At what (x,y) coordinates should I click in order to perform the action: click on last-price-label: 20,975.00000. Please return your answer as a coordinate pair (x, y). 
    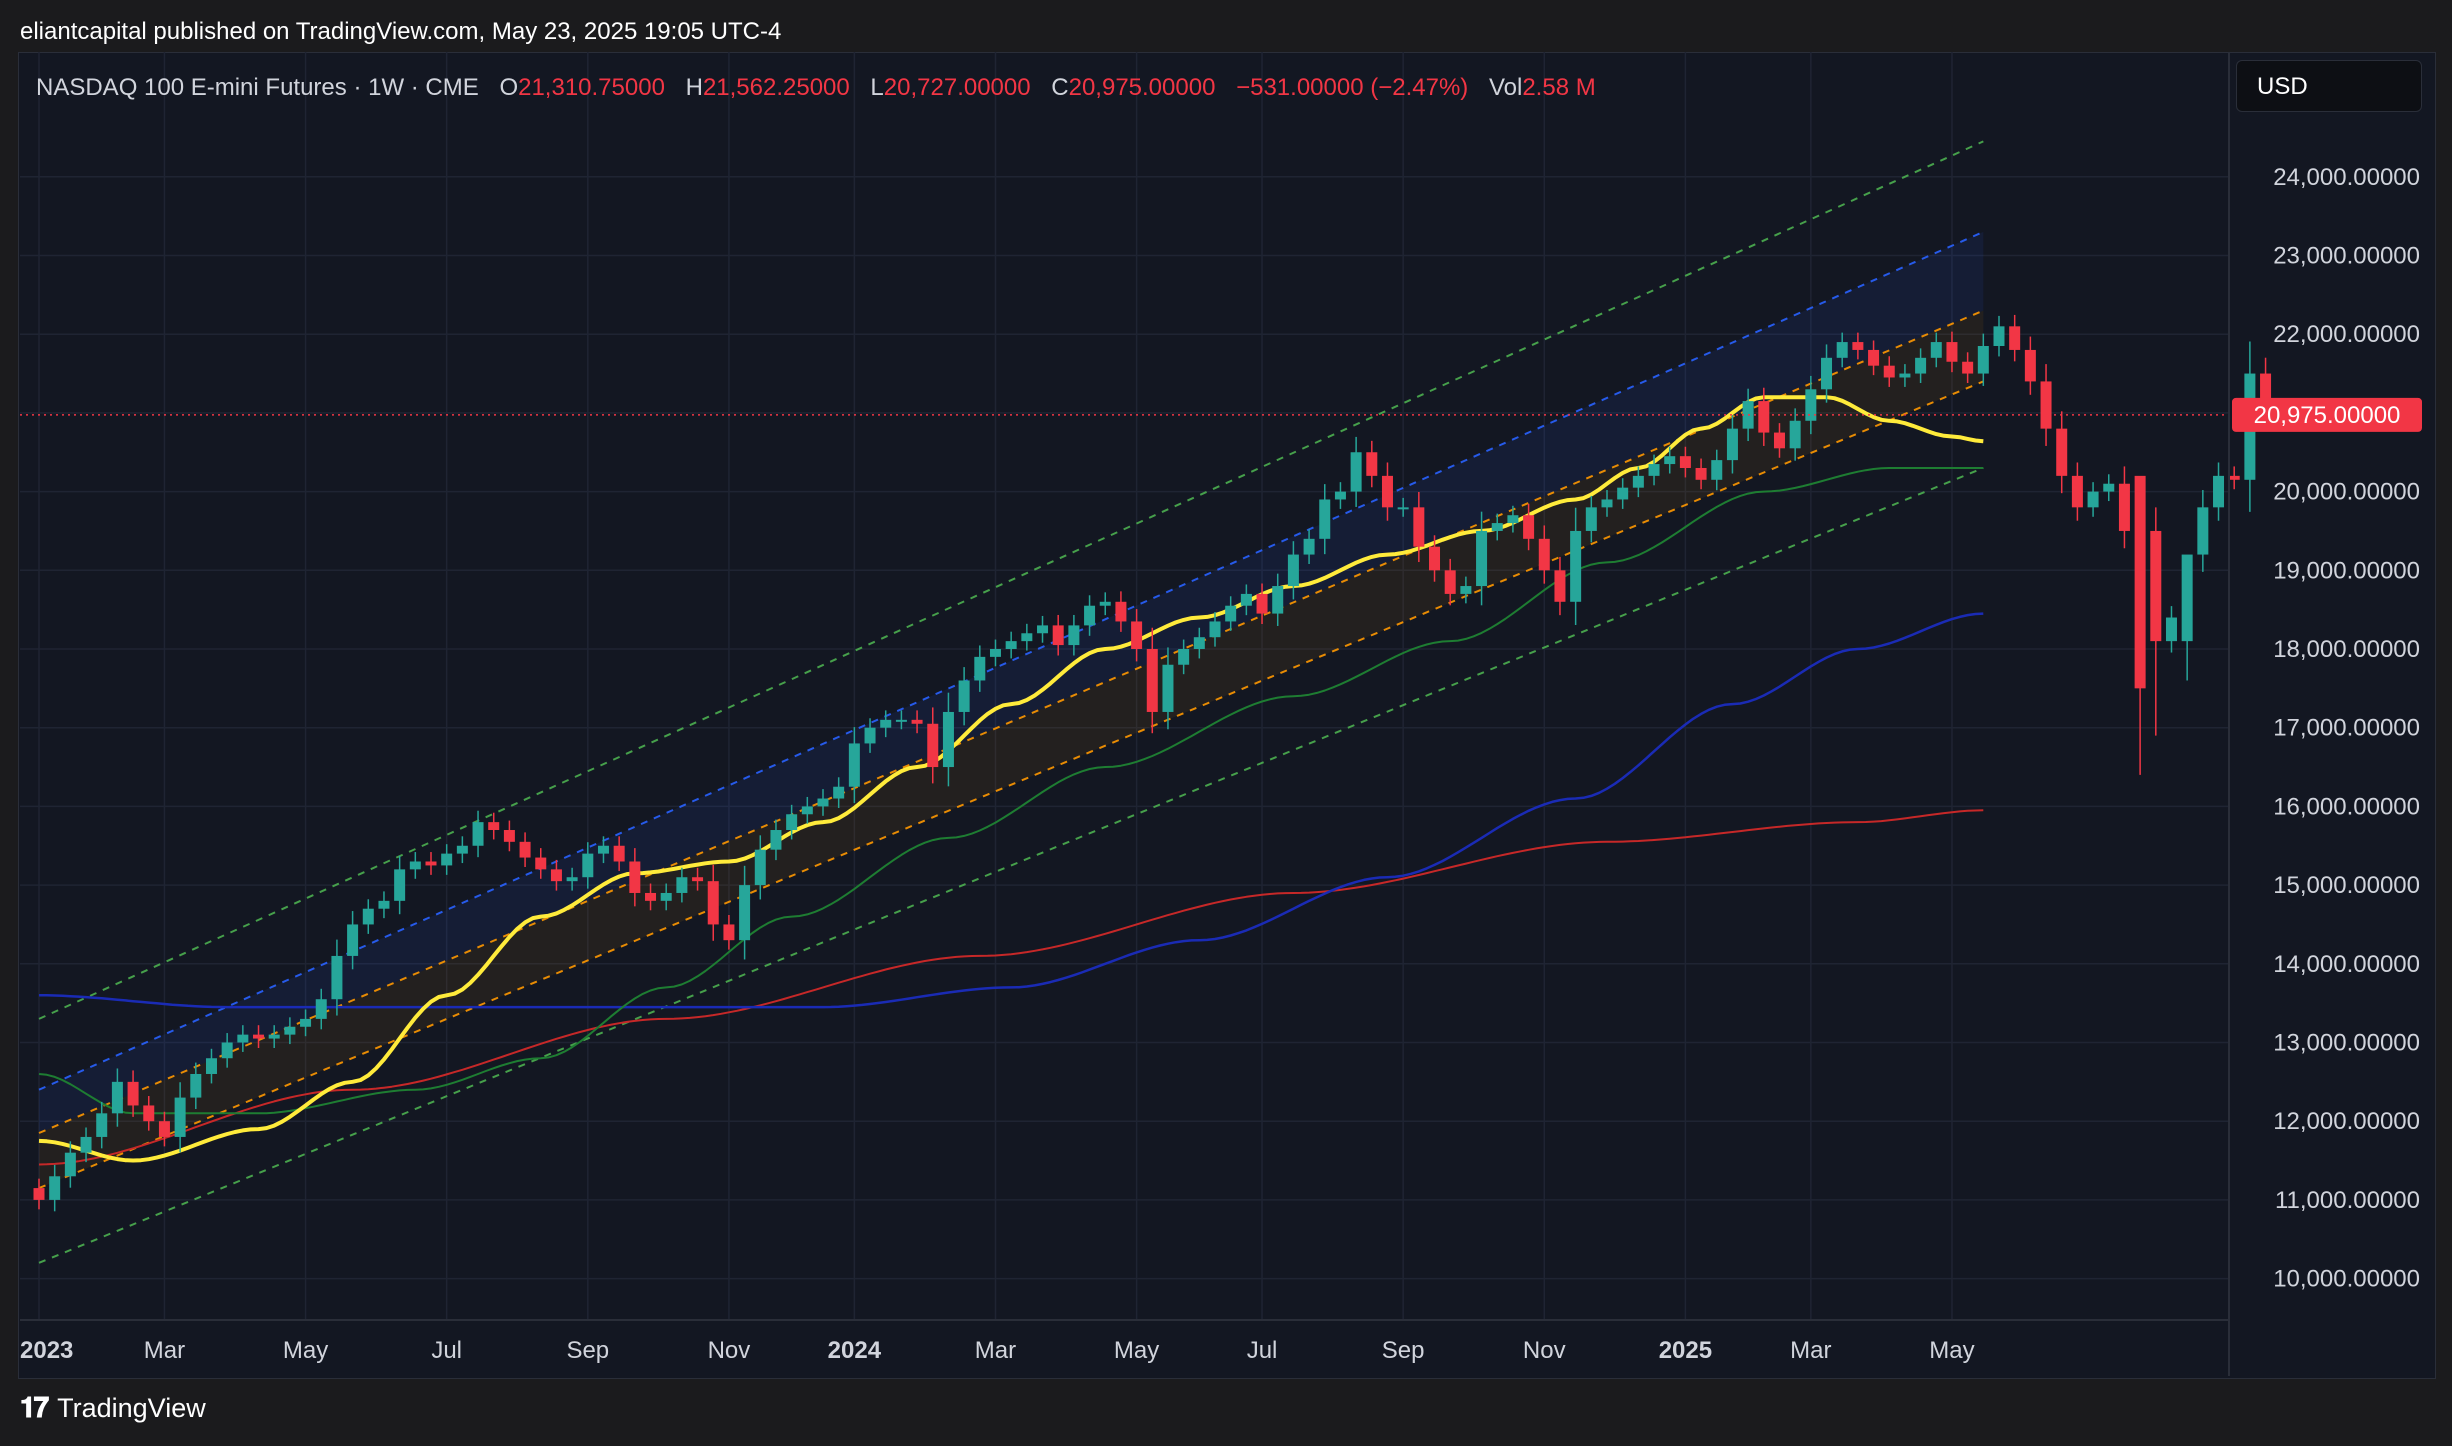
    Looking at the image, I should click on (2327, 415).